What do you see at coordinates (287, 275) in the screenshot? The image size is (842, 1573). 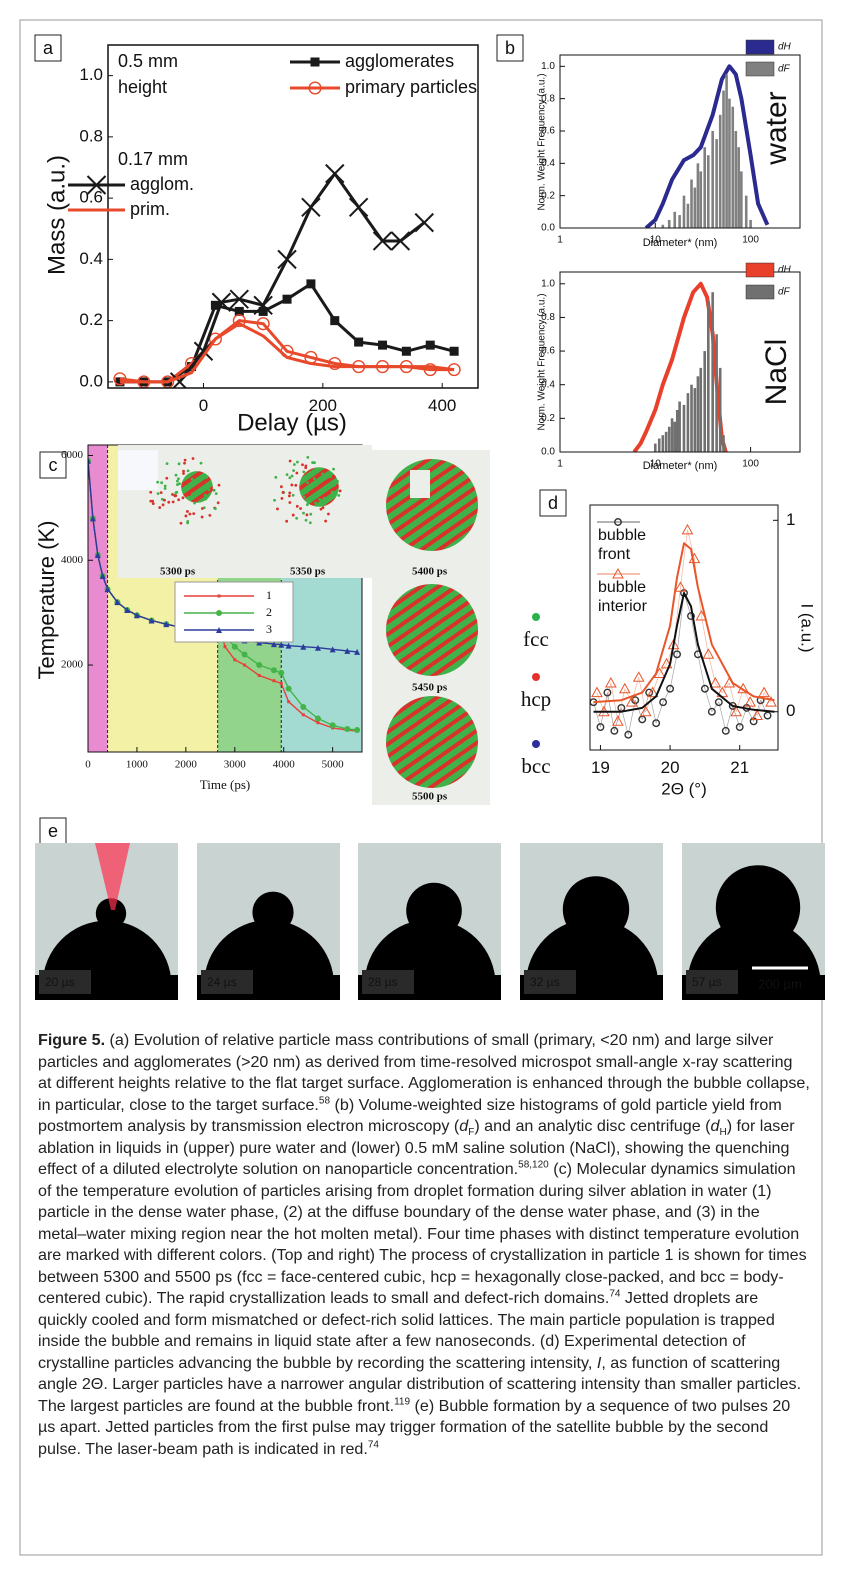 I see `plot-series` at bounding box center [287, 275].